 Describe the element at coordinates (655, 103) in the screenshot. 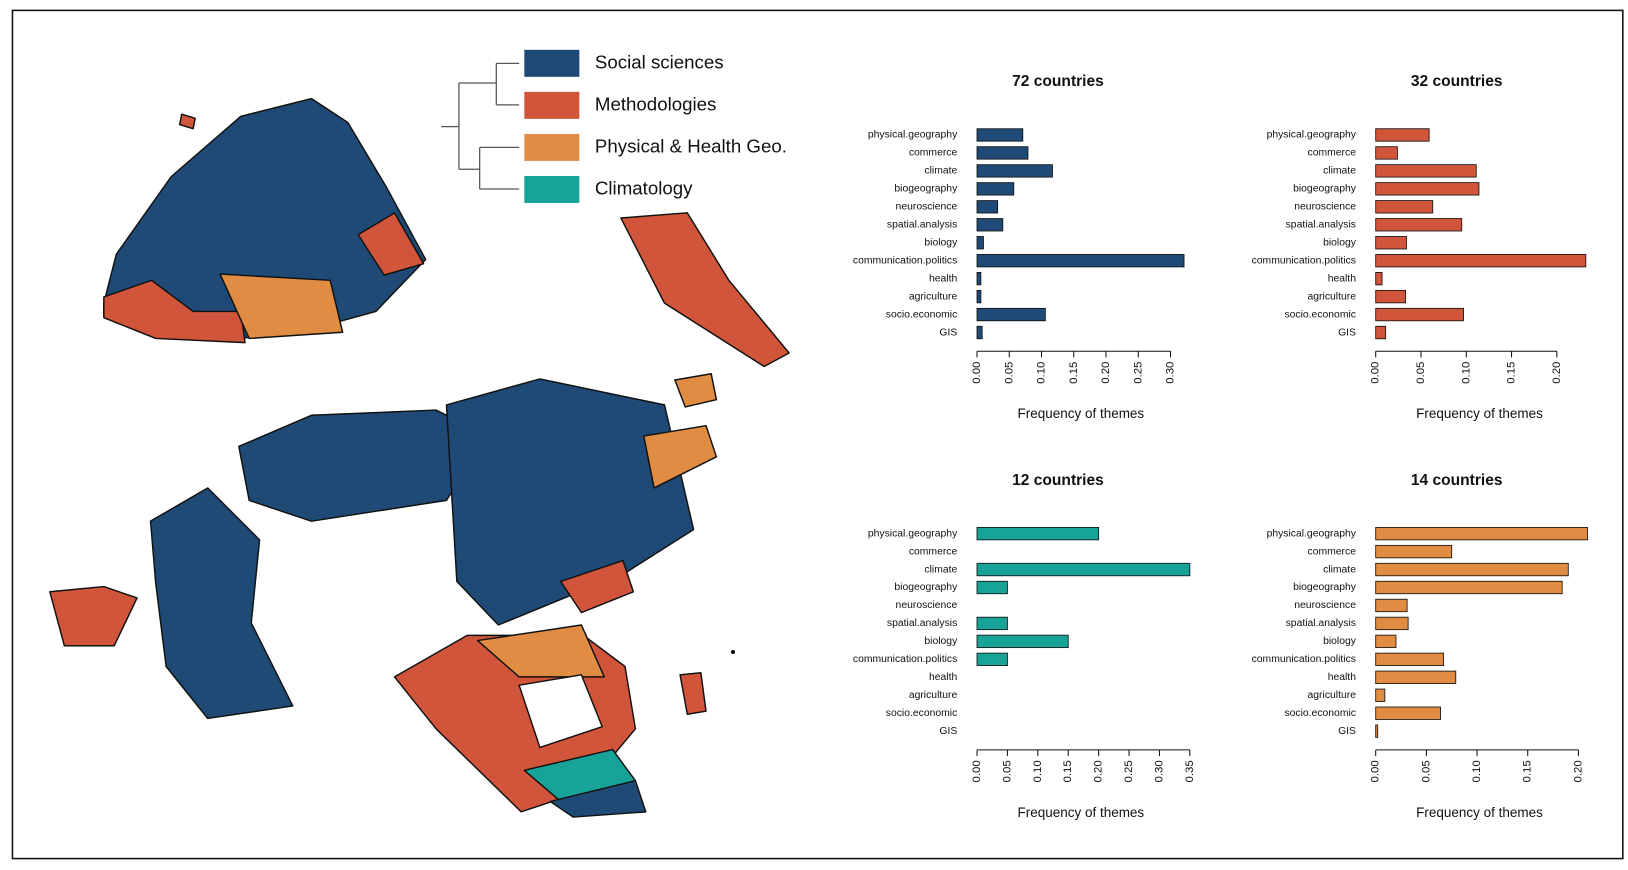

I see `legend-label: Methodologies` at that location.